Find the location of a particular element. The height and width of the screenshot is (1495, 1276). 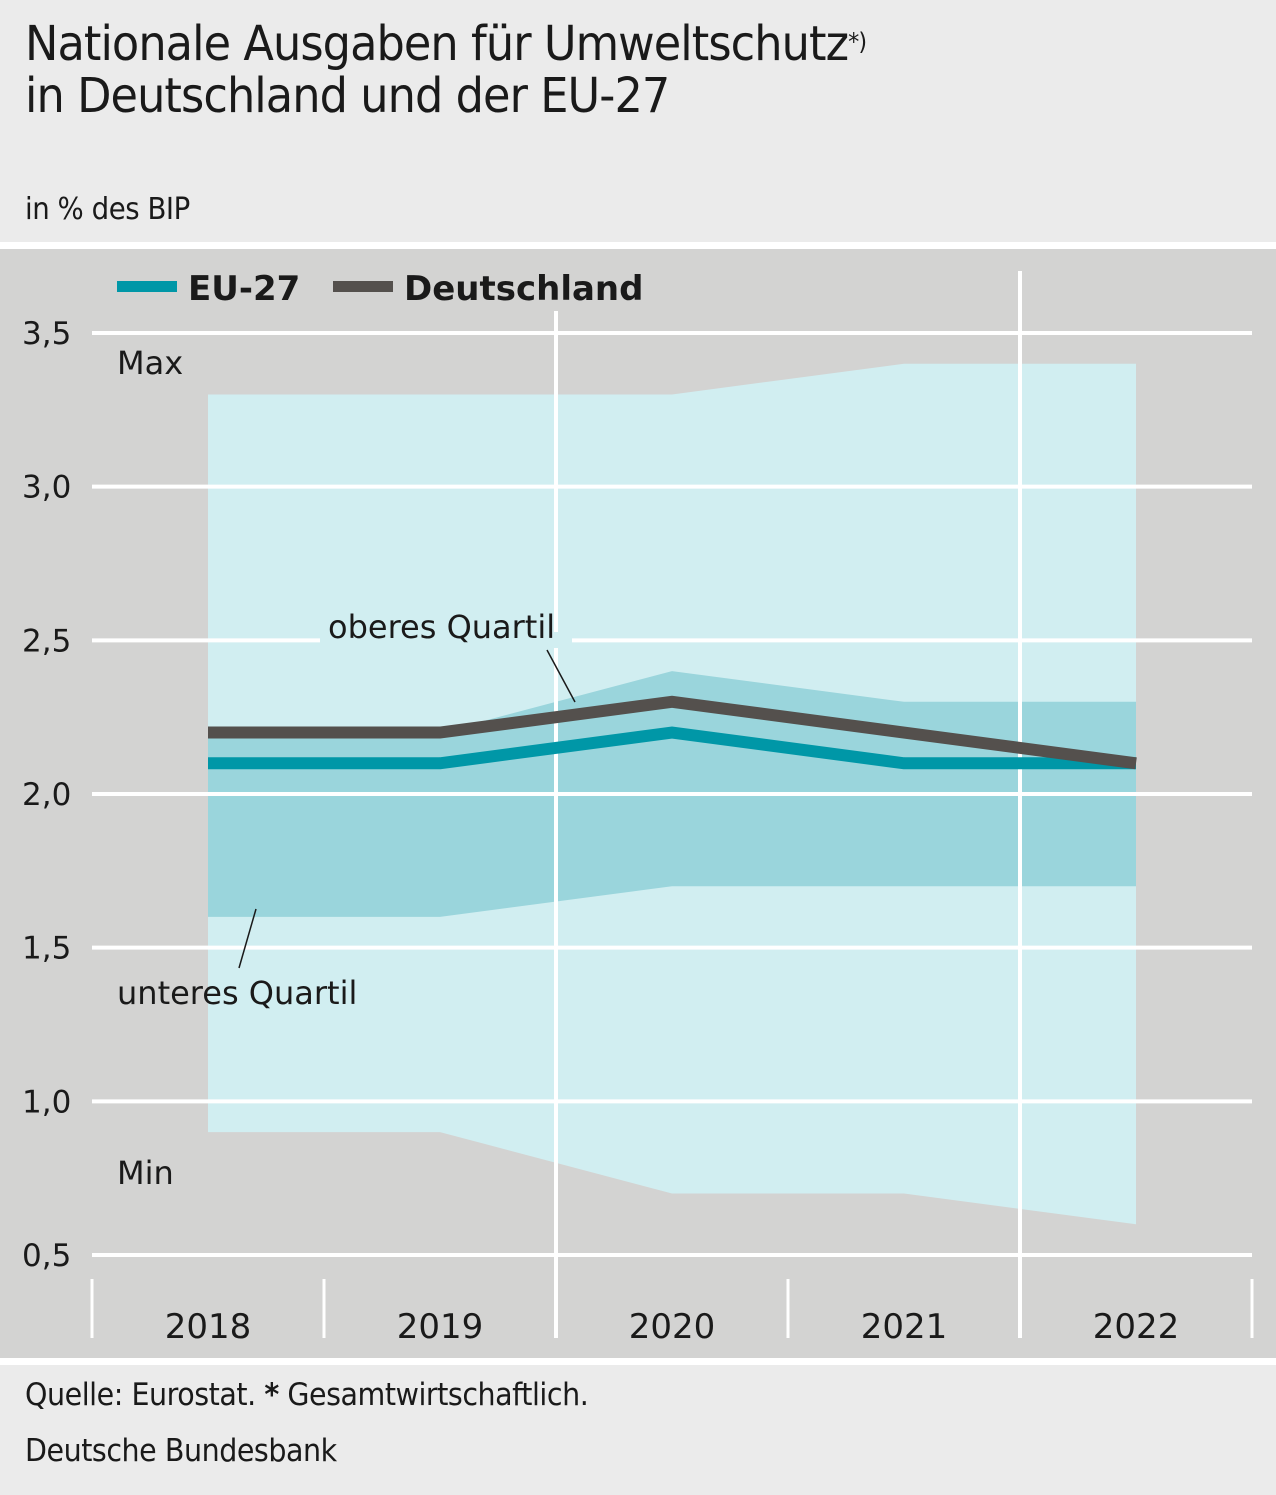

publisher: Deutsche Bundesbank is located at coordinates (181, 1451).